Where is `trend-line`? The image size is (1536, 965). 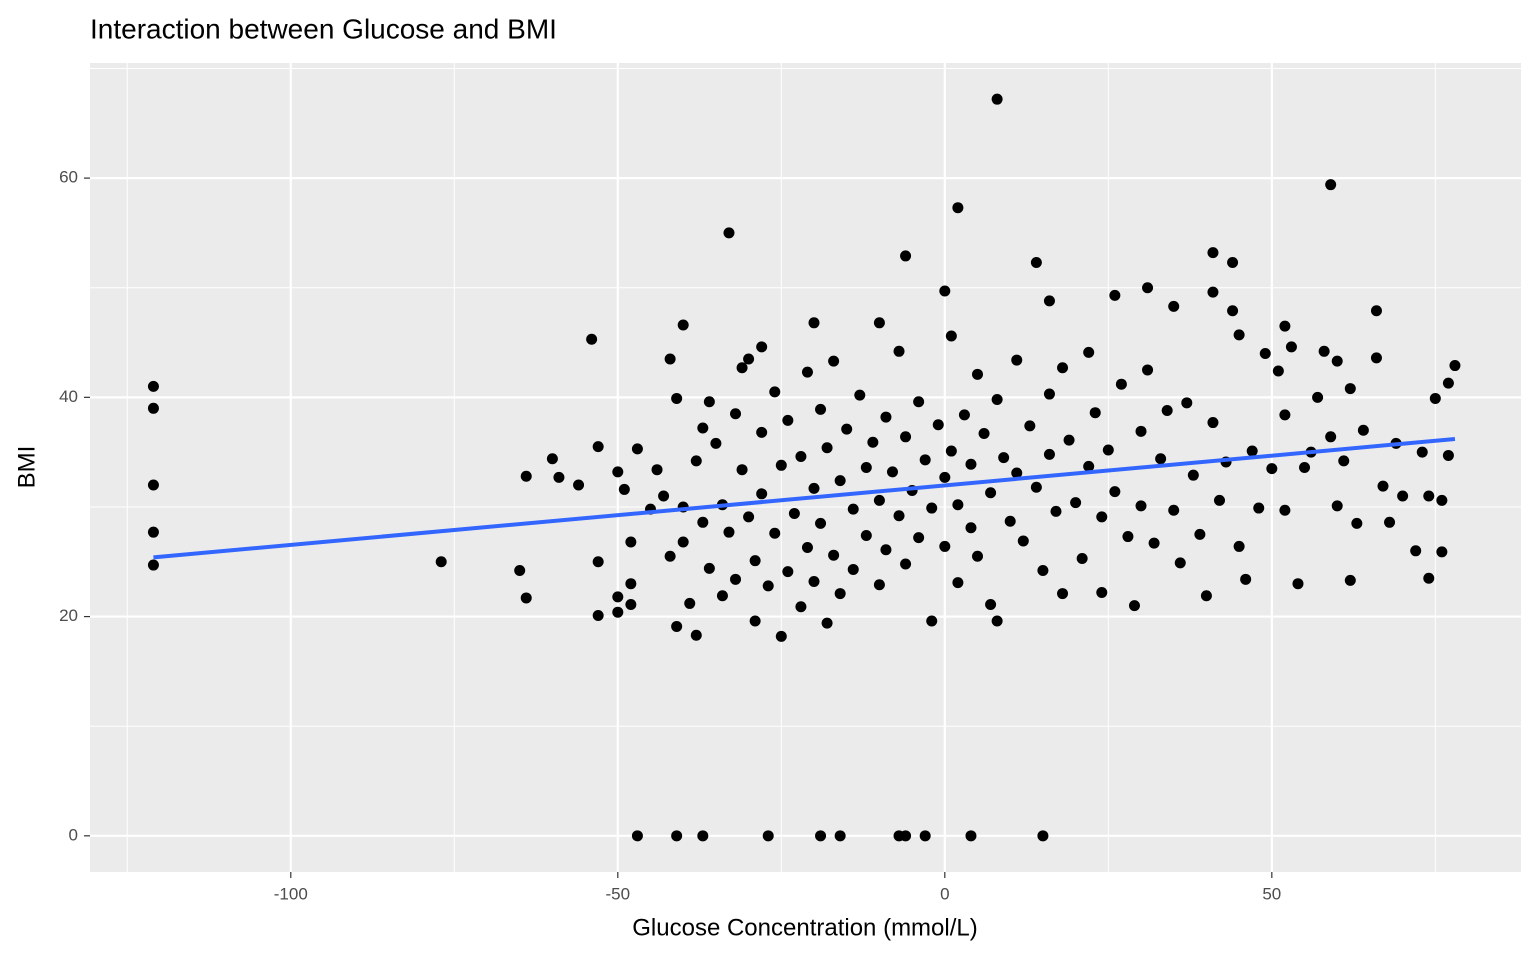
trend-line is located at coordinates (804, 498).